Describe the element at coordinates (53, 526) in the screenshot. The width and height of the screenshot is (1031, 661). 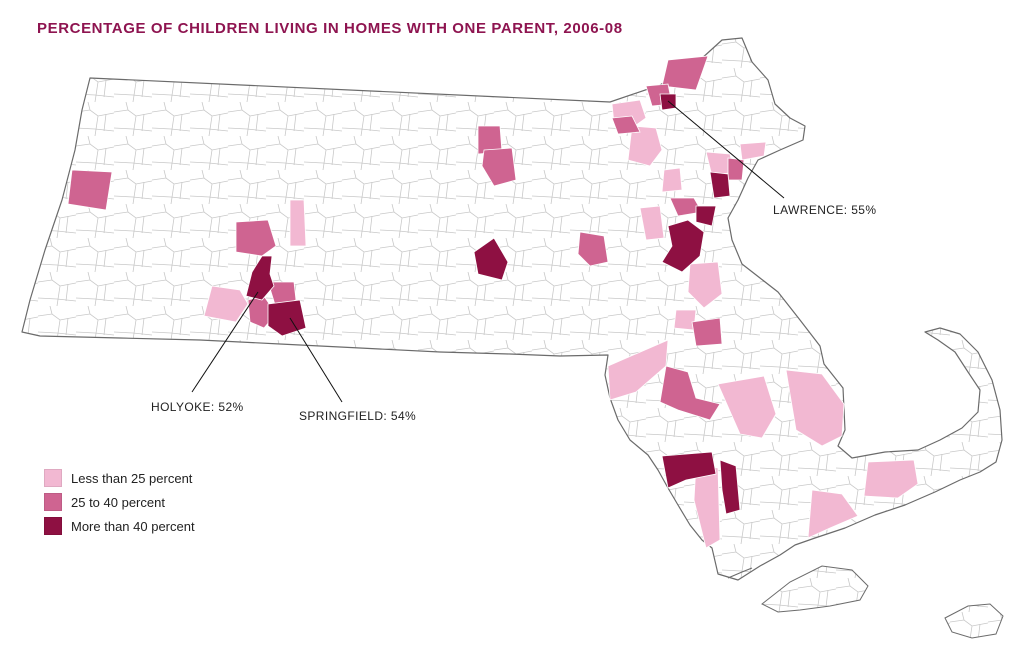
I see `legend-swatch-high` at that location.